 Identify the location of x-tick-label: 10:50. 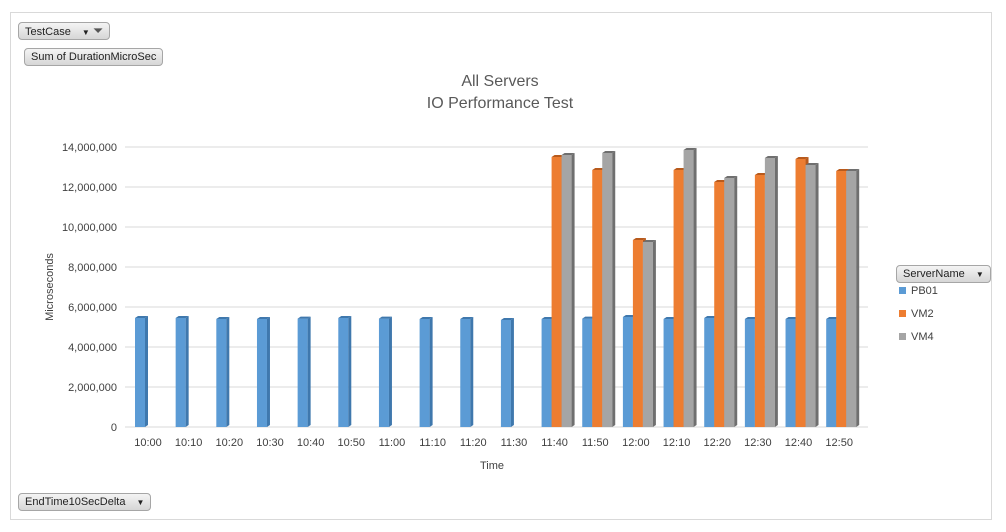
(352, 443).